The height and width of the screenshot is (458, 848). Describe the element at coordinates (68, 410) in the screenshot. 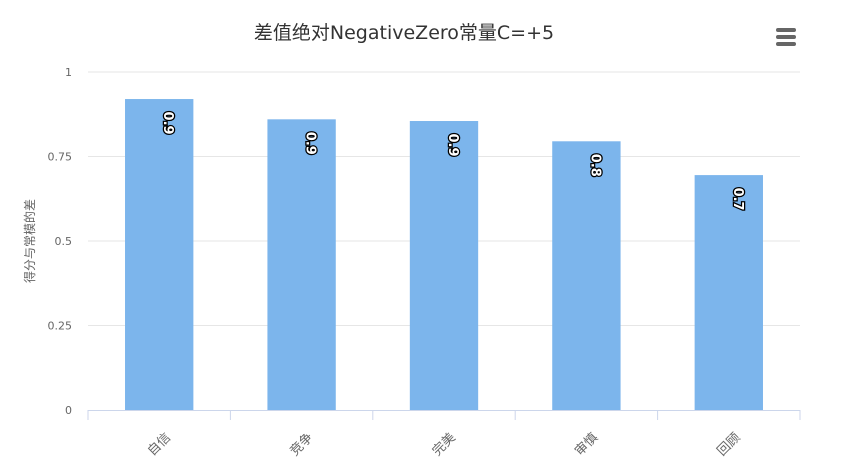

I see `y-tick-label: 0` at that location.